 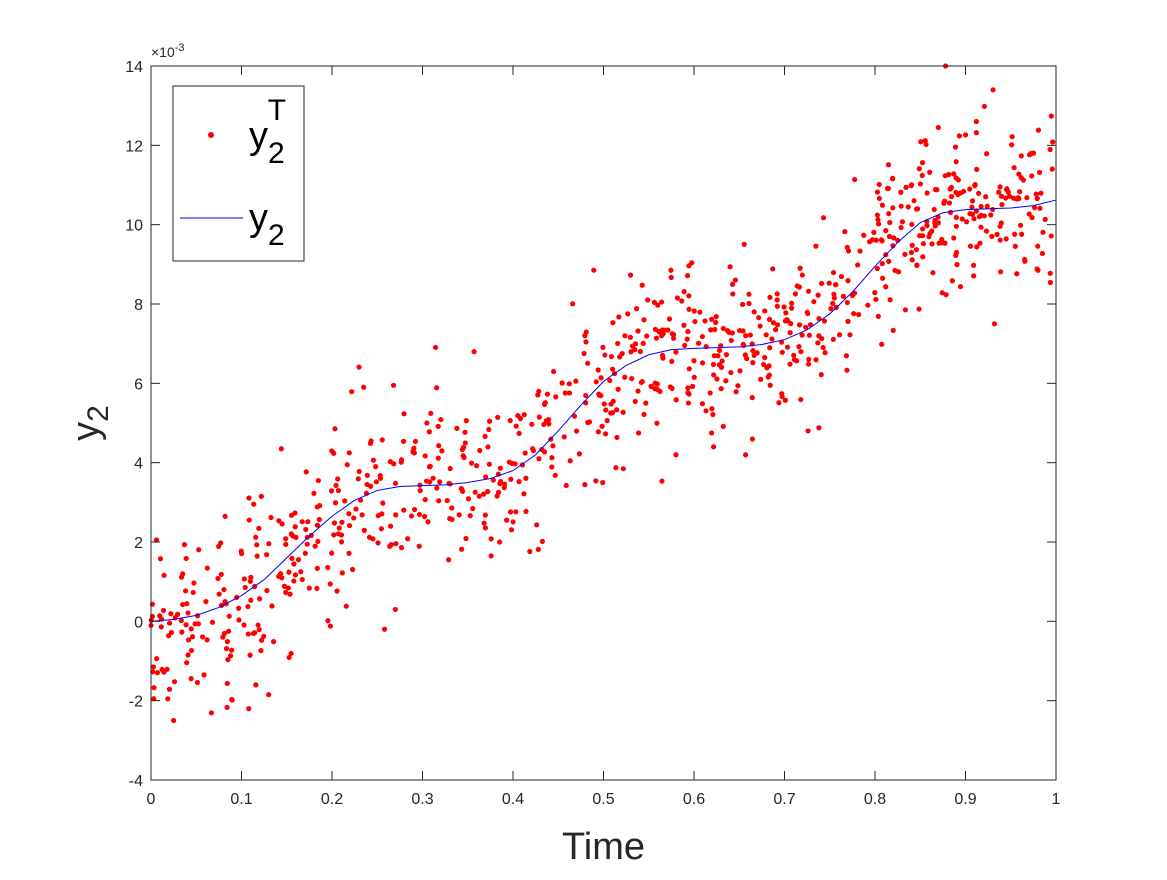 What do you see at coordinates (163, 52) in the screenshot?
I see `y-scale-base: ×10` at bounding box center [163, 52].